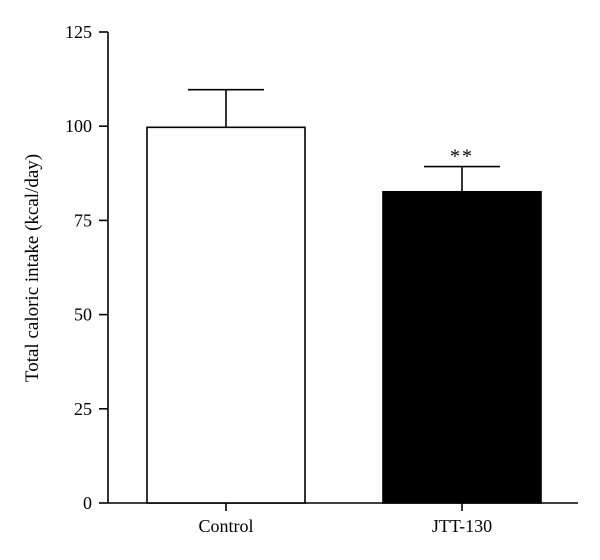  I want to click on y-tick-label-125: 125, so click(78, 32).